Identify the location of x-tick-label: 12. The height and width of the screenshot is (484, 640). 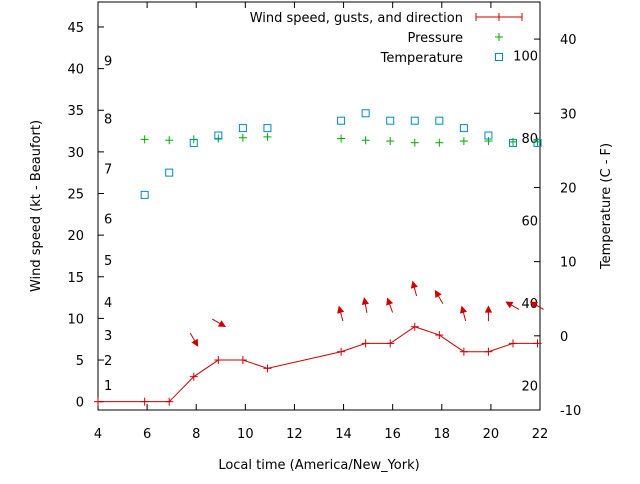
(294, 434).